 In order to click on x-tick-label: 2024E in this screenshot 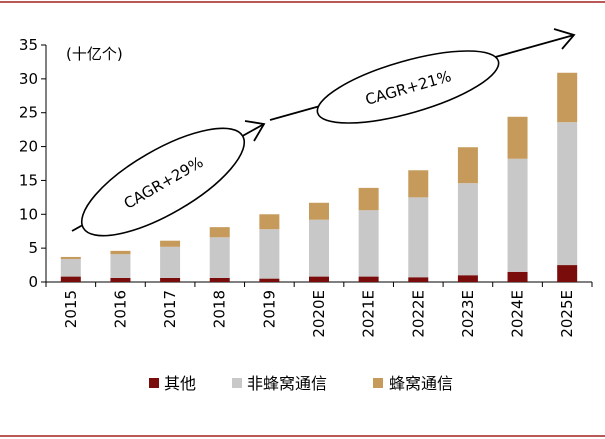, I will do `click(518, 314)`.